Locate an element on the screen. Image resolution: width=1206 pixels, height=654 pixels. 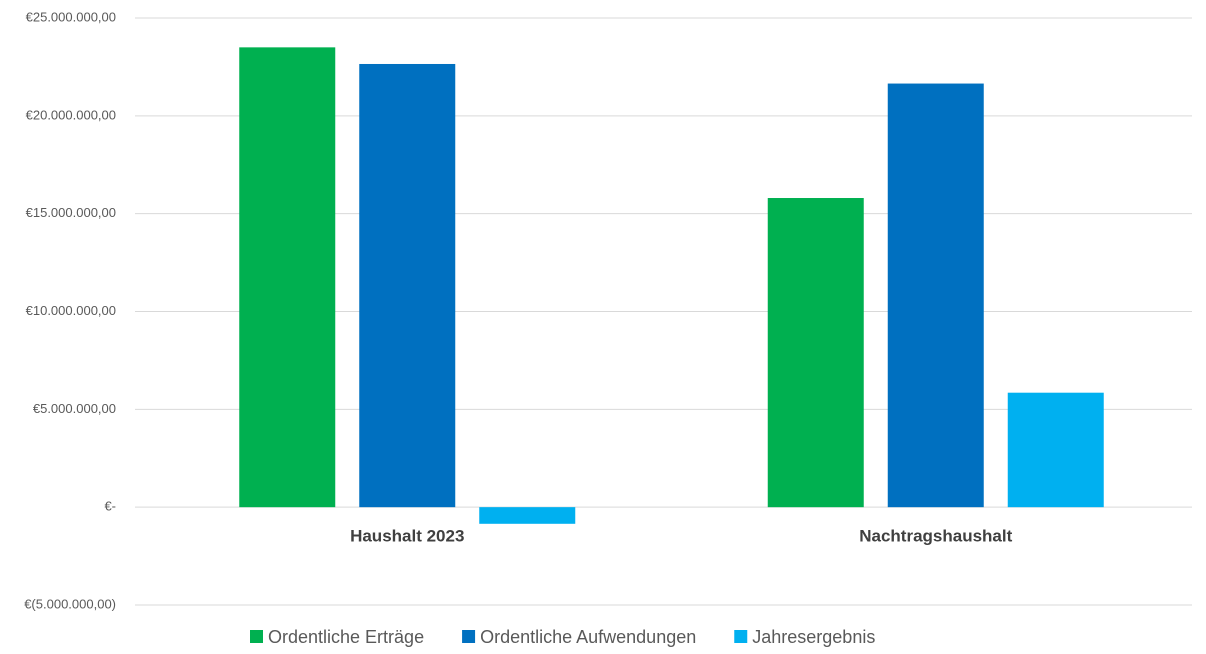
y-tick-label: €15.000.000,00 is located at coordinates (71, 212).